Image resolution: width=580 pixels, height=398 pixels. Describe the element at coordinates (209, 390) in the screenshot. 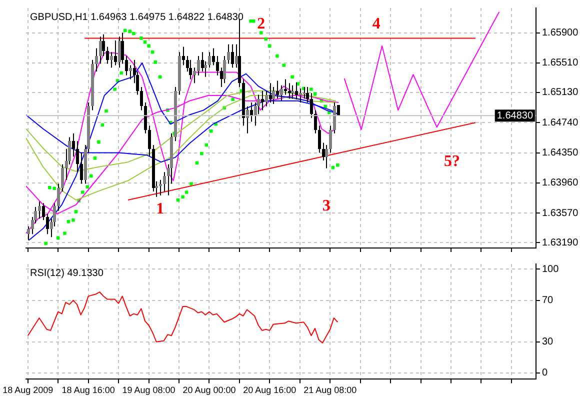

I see `x-tick-label: 20 Aug 00:00` at that location.